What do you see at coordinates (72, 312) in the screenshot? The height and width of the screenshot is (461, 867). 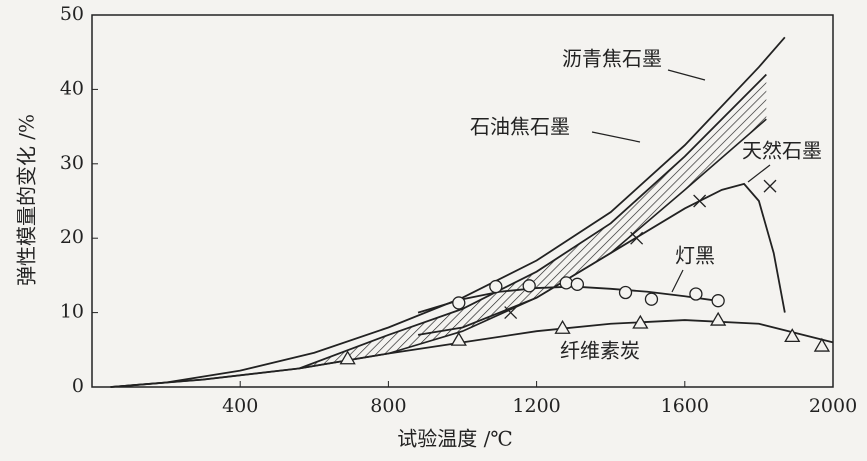 I see `y-tick-label: 10` at bounding box center [72, 312].